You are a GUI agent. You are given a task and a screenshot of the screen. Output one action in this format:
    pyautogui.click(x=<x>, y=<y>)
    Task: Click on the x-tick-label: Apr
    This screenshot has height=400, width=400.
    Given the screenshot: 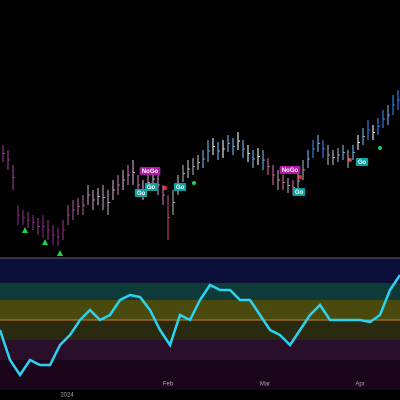 What is the action you would take?
    pyautogui.click(x=359, y=385)
    